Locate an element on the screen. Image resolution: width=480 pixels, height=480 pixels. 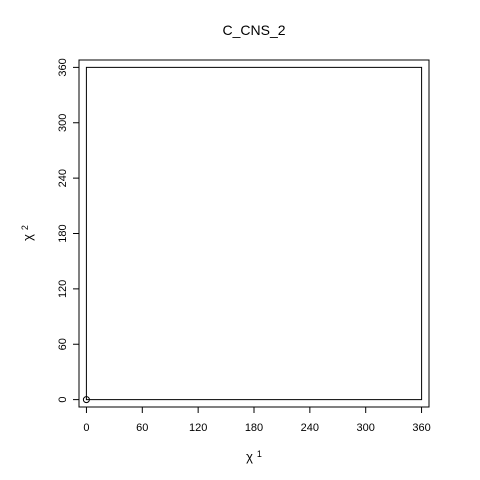
y-tick-label: 60 is located at coordinates (63, 344).